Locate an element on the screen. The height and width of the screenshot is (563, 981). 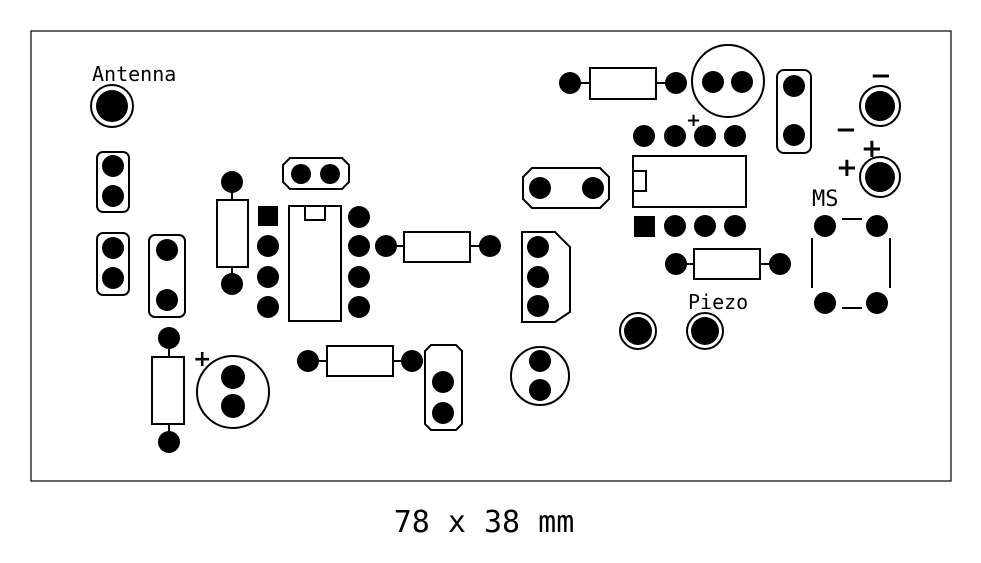
connector-right-top is located at coordinates (794, 111).